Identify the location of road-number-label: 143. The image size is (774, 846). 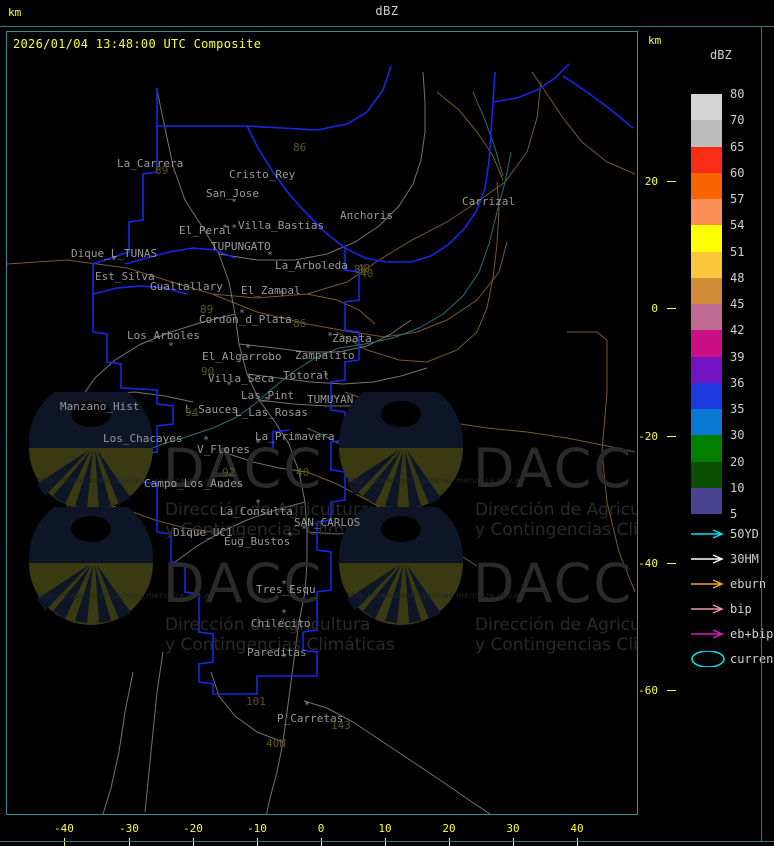
(341, 725).